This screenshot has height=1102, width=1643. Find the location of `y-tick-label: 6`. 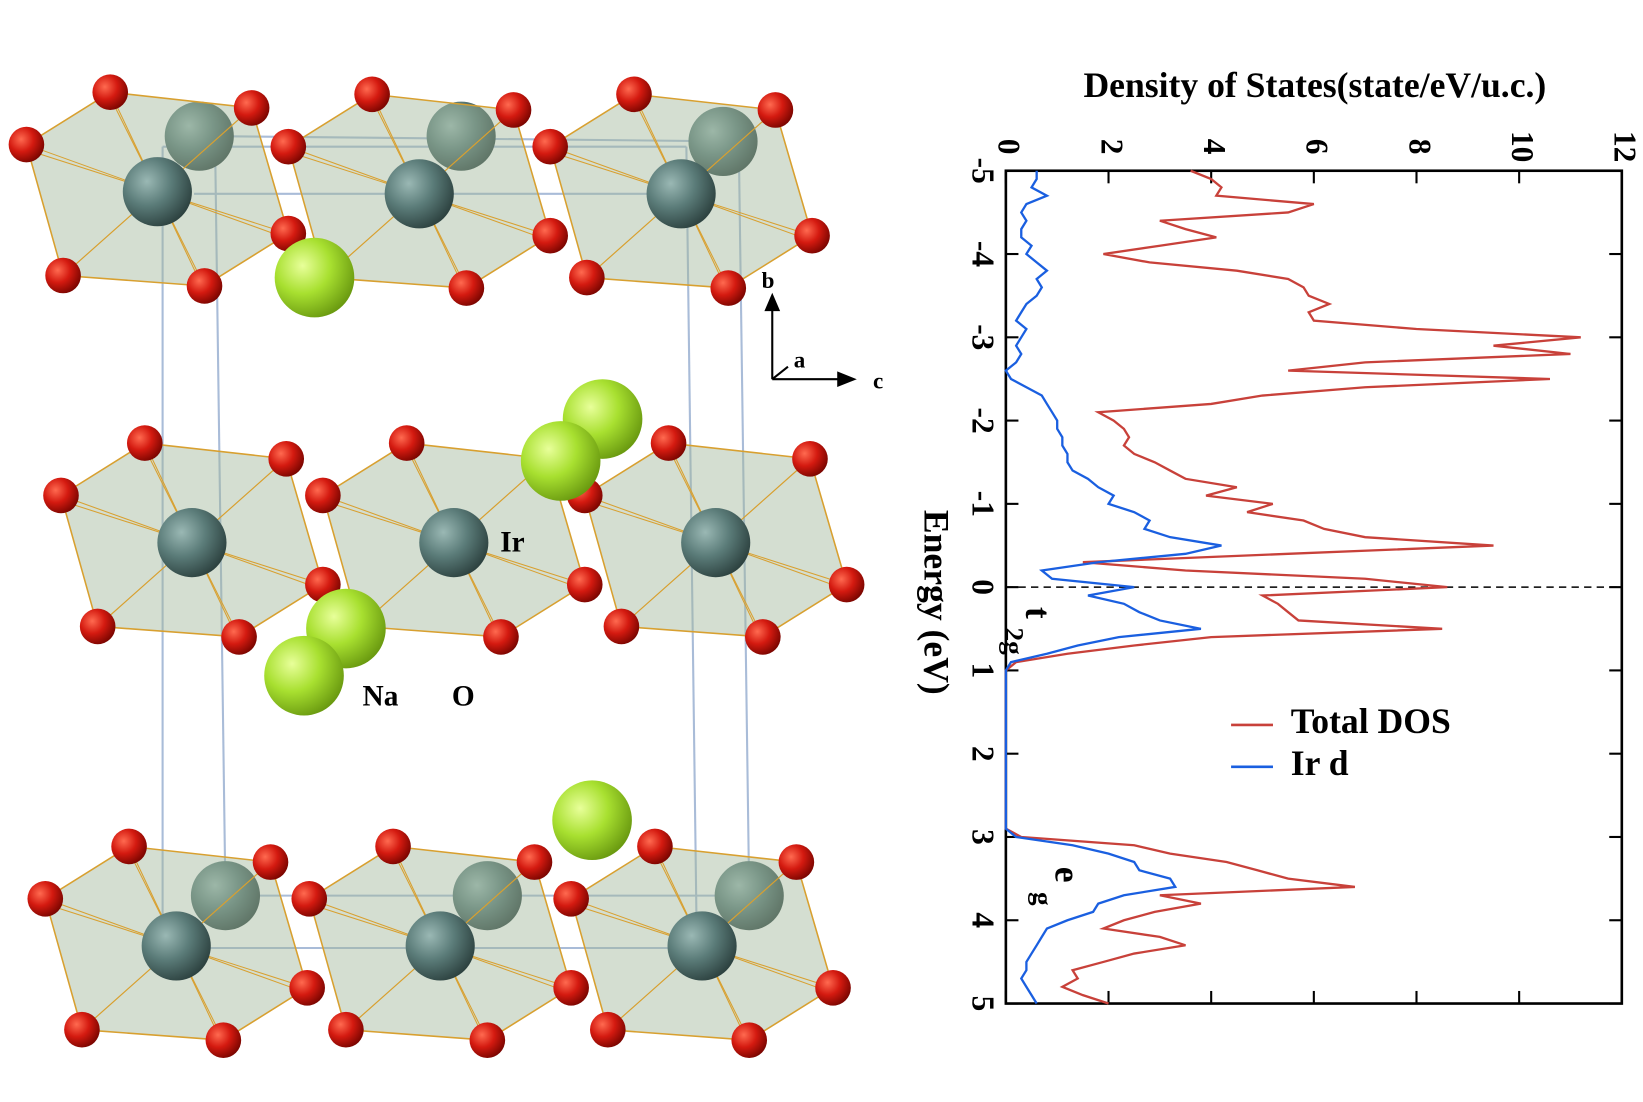

y-tick-label: 6 is located at coordinates (1317, 147).